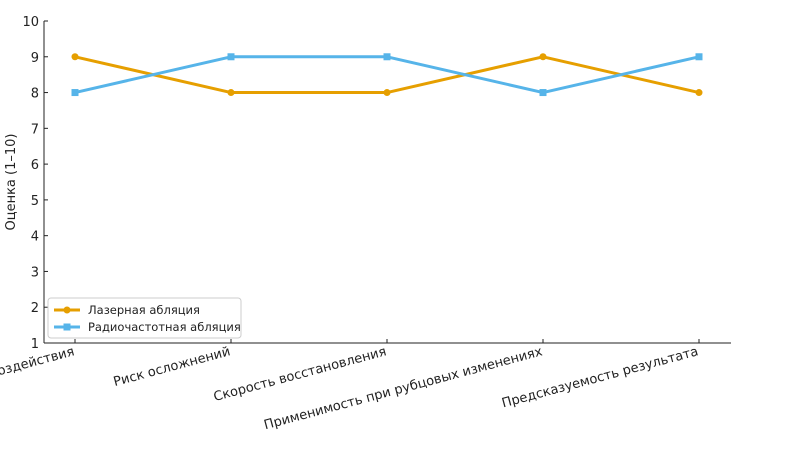  I want to click on legend: Лазерная абляция Радиочастотная абляция, so click(144, 318).